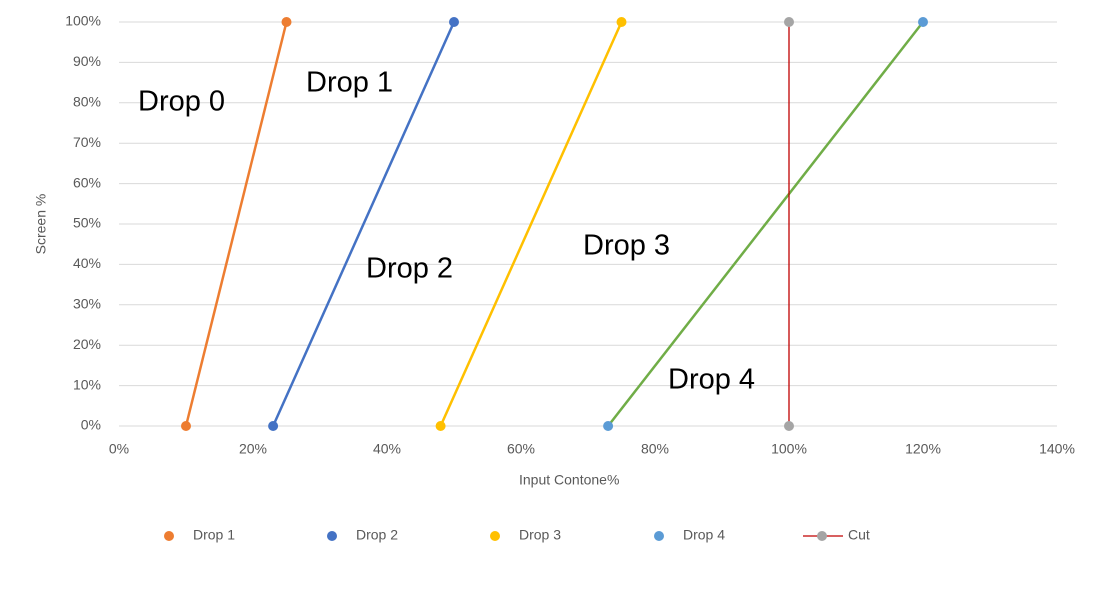 The height and width of the screenshot is (598, 1101). What do you see at coordinates (253, 449) in the screenshot?
I see `x-tick-label: 20%` at bounding box center [253, 449].